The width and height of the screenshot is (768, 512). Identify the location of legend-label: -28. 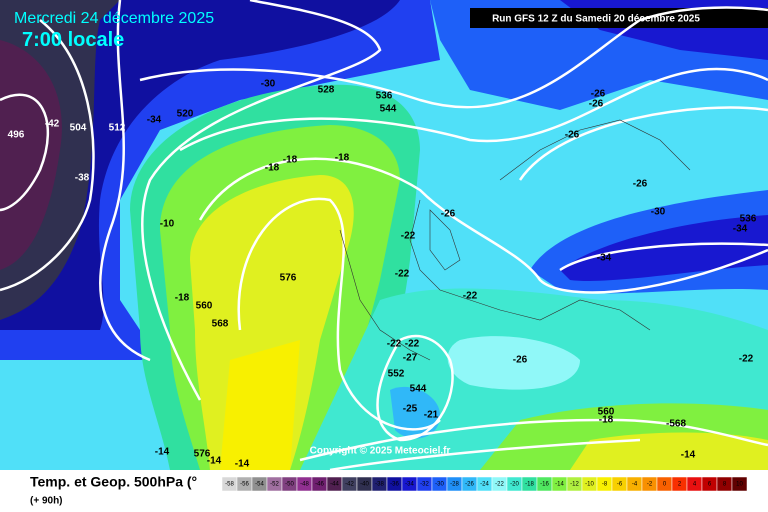
(454, 485).